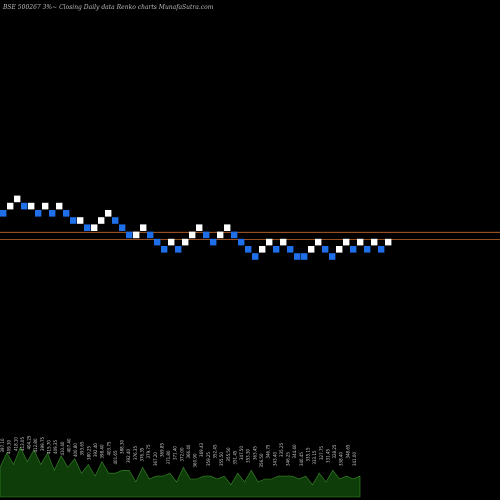 This screenshot has height=500, width=500. What do you see at coordinates (49, 447) in the screenshot?
I see `volume-label: 415.70` at bounding box center [49, 447].